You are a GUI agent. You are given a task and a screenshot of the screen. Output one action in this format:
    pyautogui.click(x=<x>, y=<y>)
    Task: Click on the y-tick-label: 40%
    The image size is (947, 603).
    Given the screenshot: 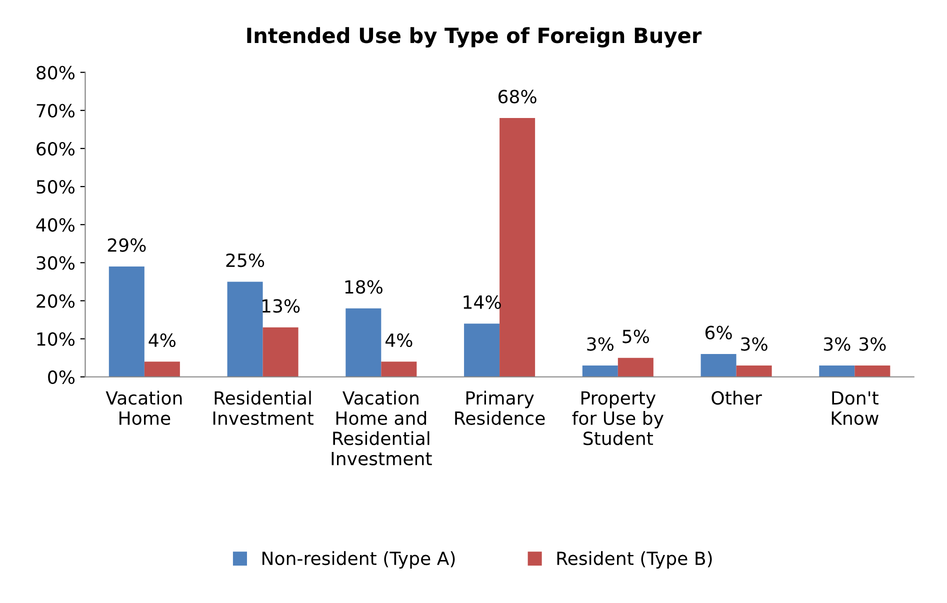 What is the action you would take?
    pyautogui.click(x=55, y=225)
    